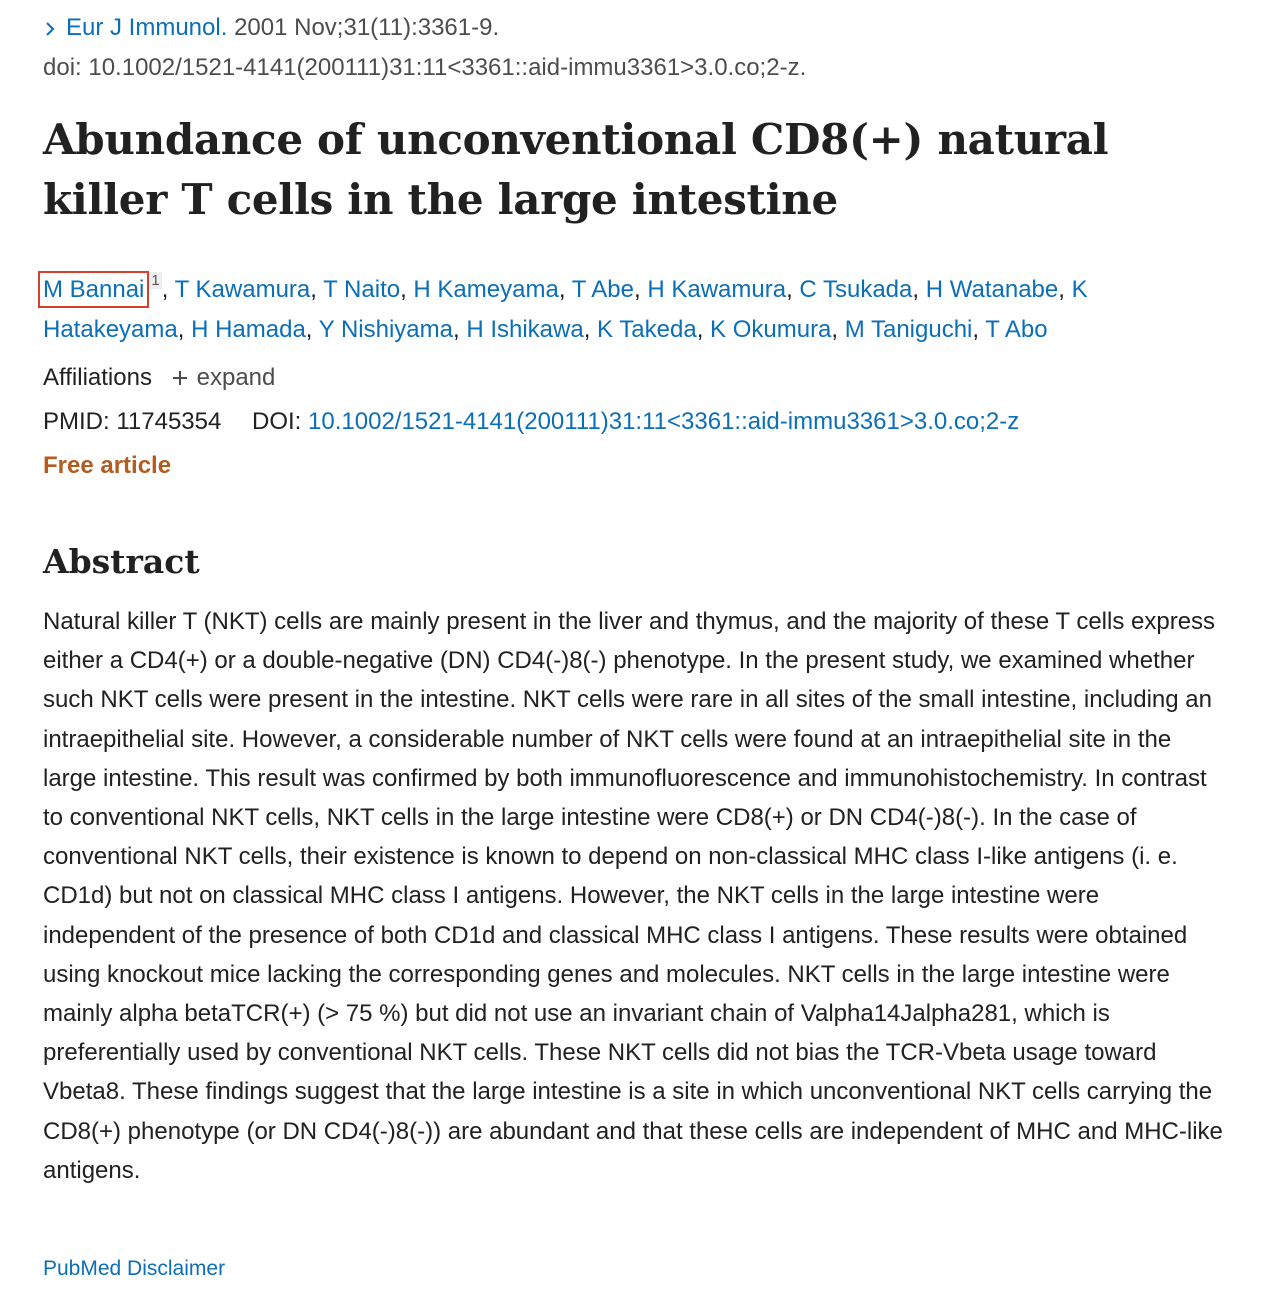  Describe the element at coordinates (155, 280) in the screenshot. I see `affiliation-ref: 1` at that location.